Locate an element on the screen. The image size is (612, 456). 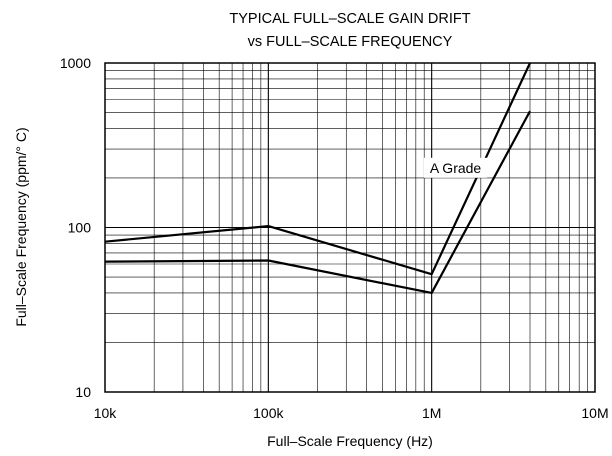
x-tick-label: 100k is located at coordinates (268, 413).